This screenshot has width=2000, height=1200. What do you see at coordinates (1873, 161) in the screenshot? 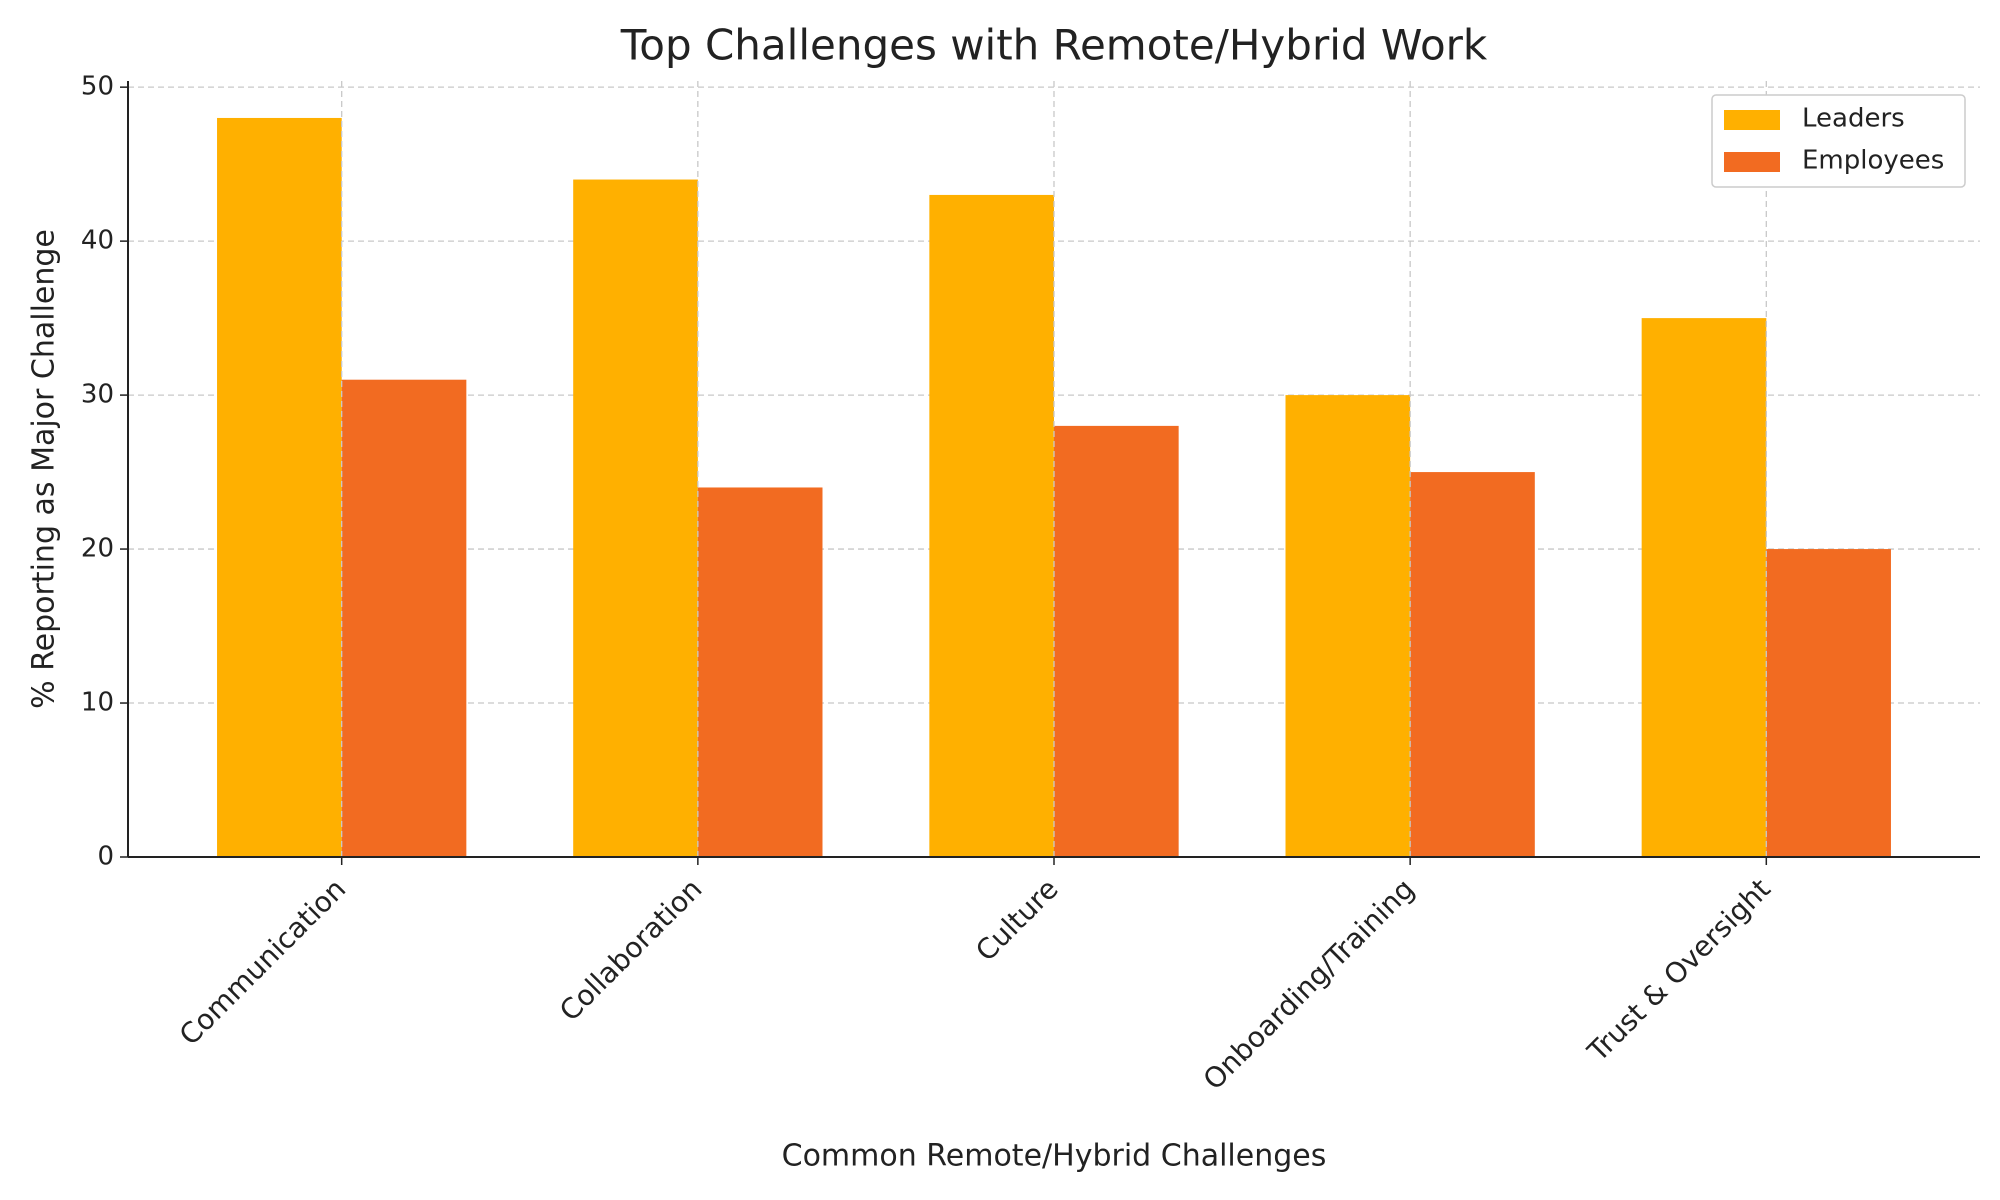
I see `legend-label: Employees` at bounding box center [1873, 161].